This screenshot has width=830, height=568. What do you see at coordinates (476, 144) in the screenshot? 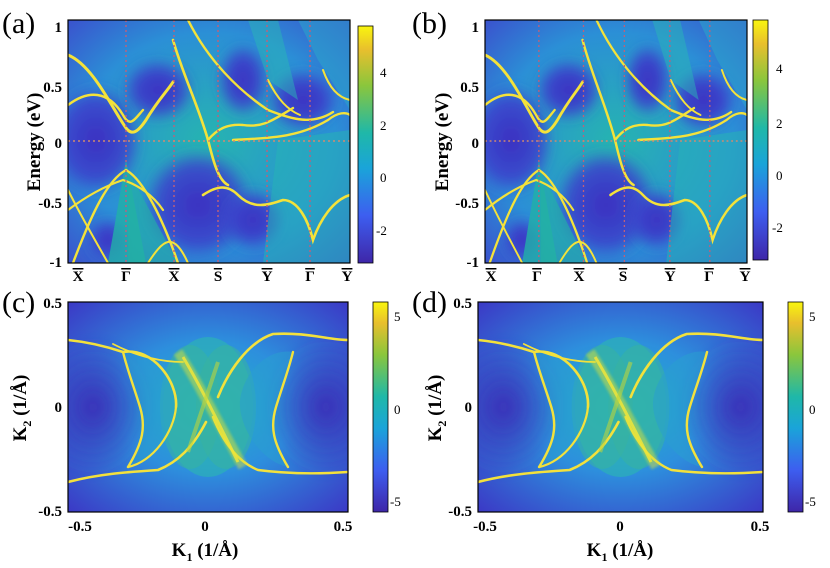
I see `panel-b-ytick: 0` at bounding box center [476, 144].